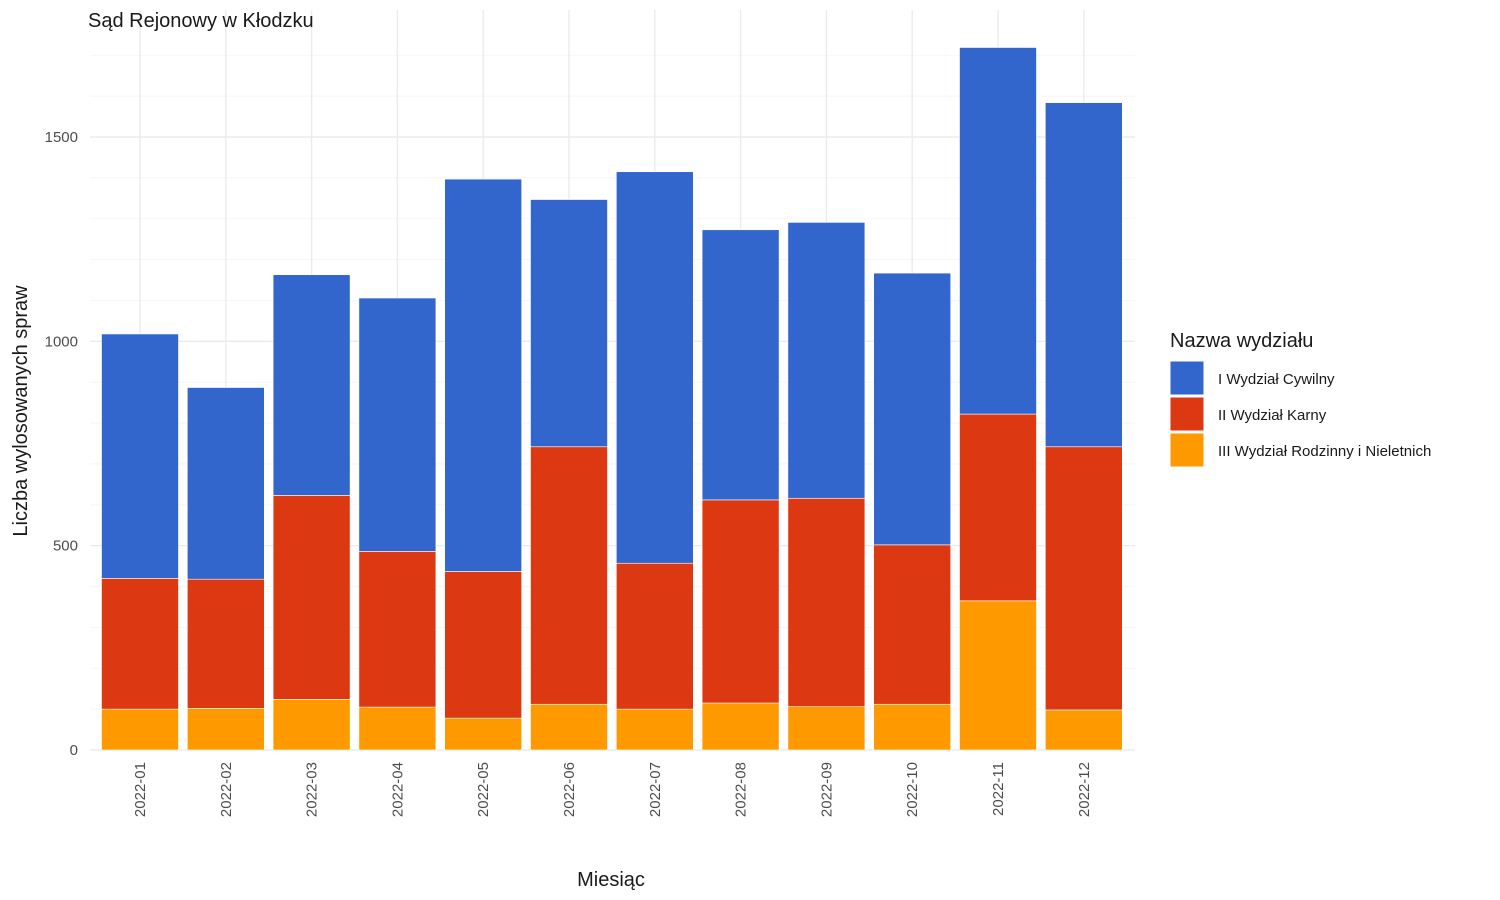 This screenshot has width=1500, height=900. What do you see at coordinates (65, 546) in the screenshot?
I see `y-tick-label: 500` at bounding box center [65, 546].